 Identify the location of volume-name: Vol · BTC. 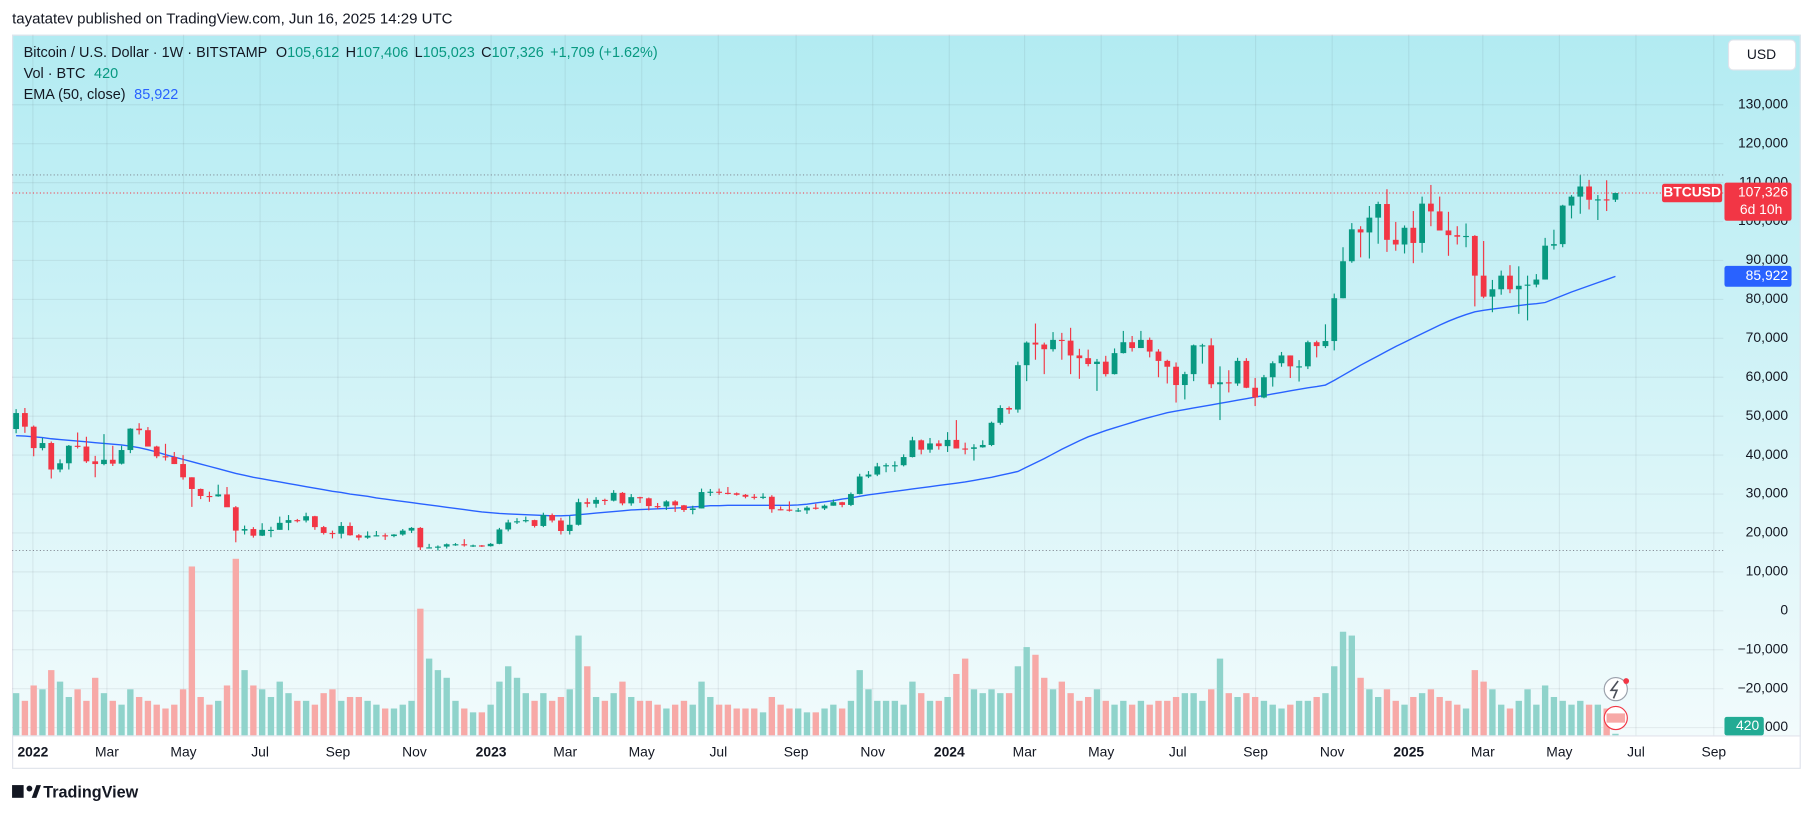
(55, 74).